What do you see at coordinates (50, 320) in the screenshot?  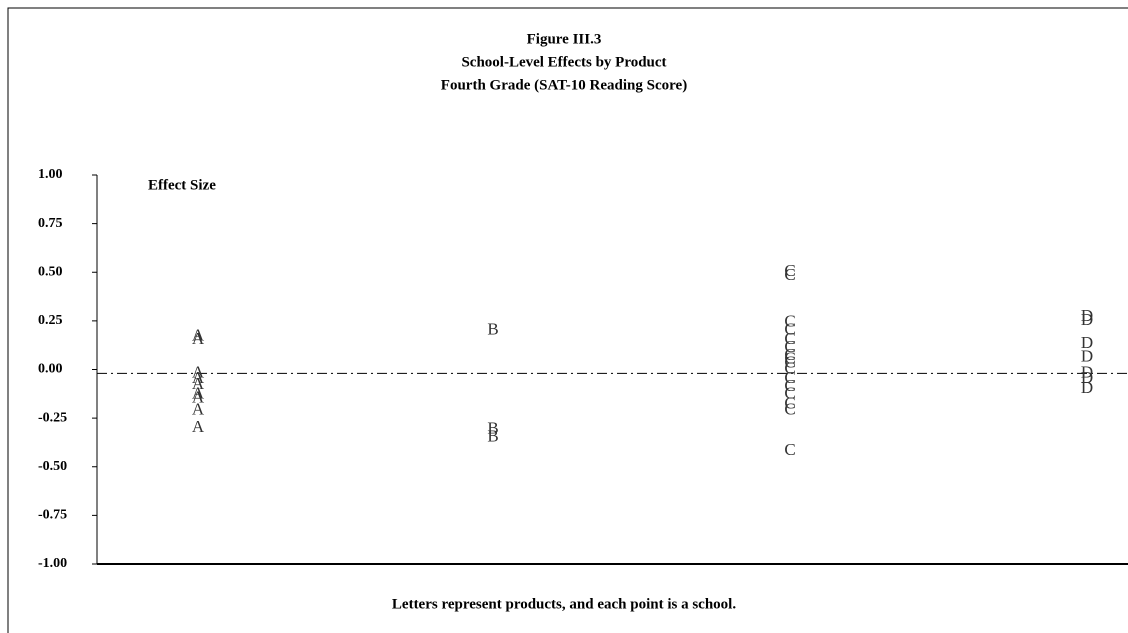 I see `y-tick-label: 0.25` at bounding box center [50, 320].